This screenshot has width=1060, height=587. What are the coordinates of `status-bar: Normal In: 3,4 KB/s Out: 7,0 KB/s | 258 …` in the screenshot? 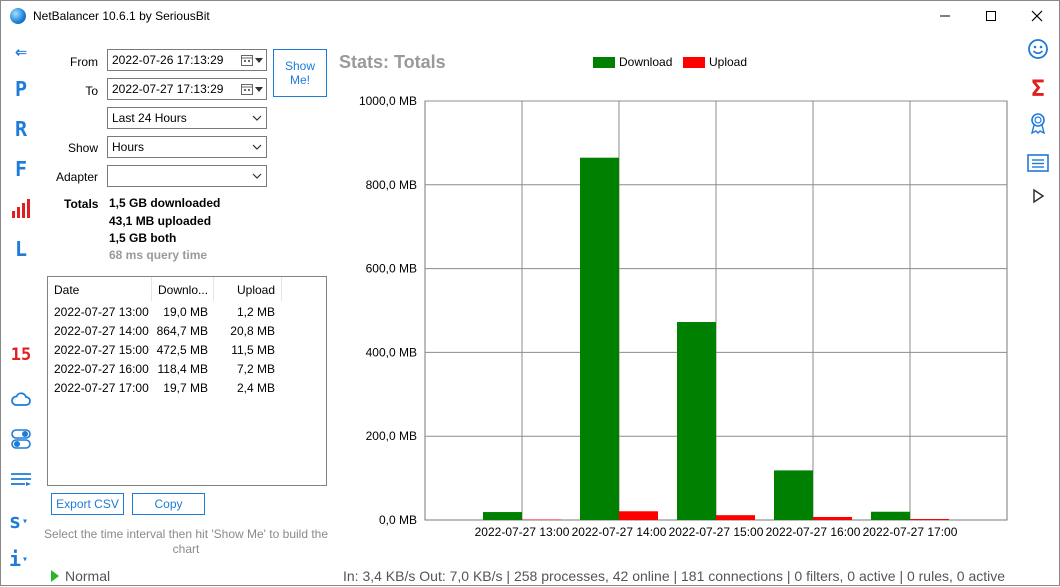 It's located at (530, 576).